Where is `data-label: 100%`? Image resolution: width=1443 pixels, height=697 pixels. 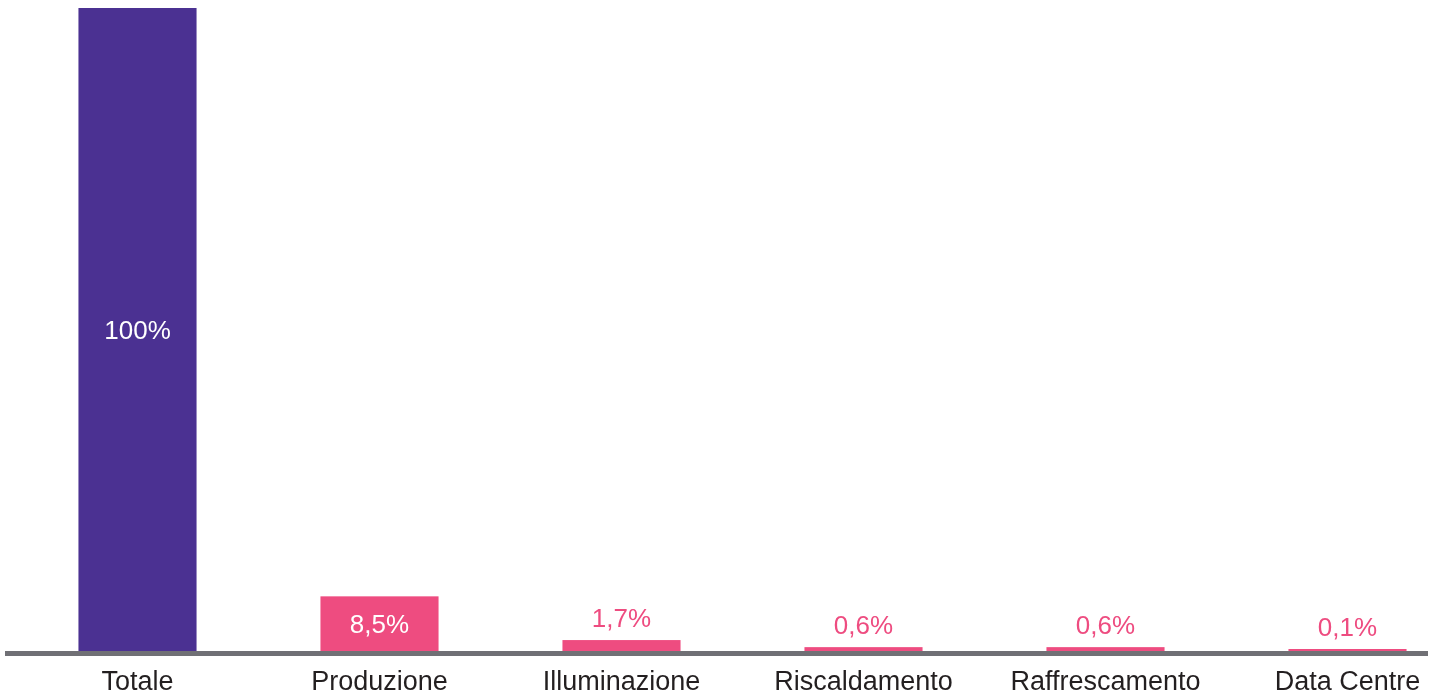 data-label: 100% is located at coordinates (137, 329).